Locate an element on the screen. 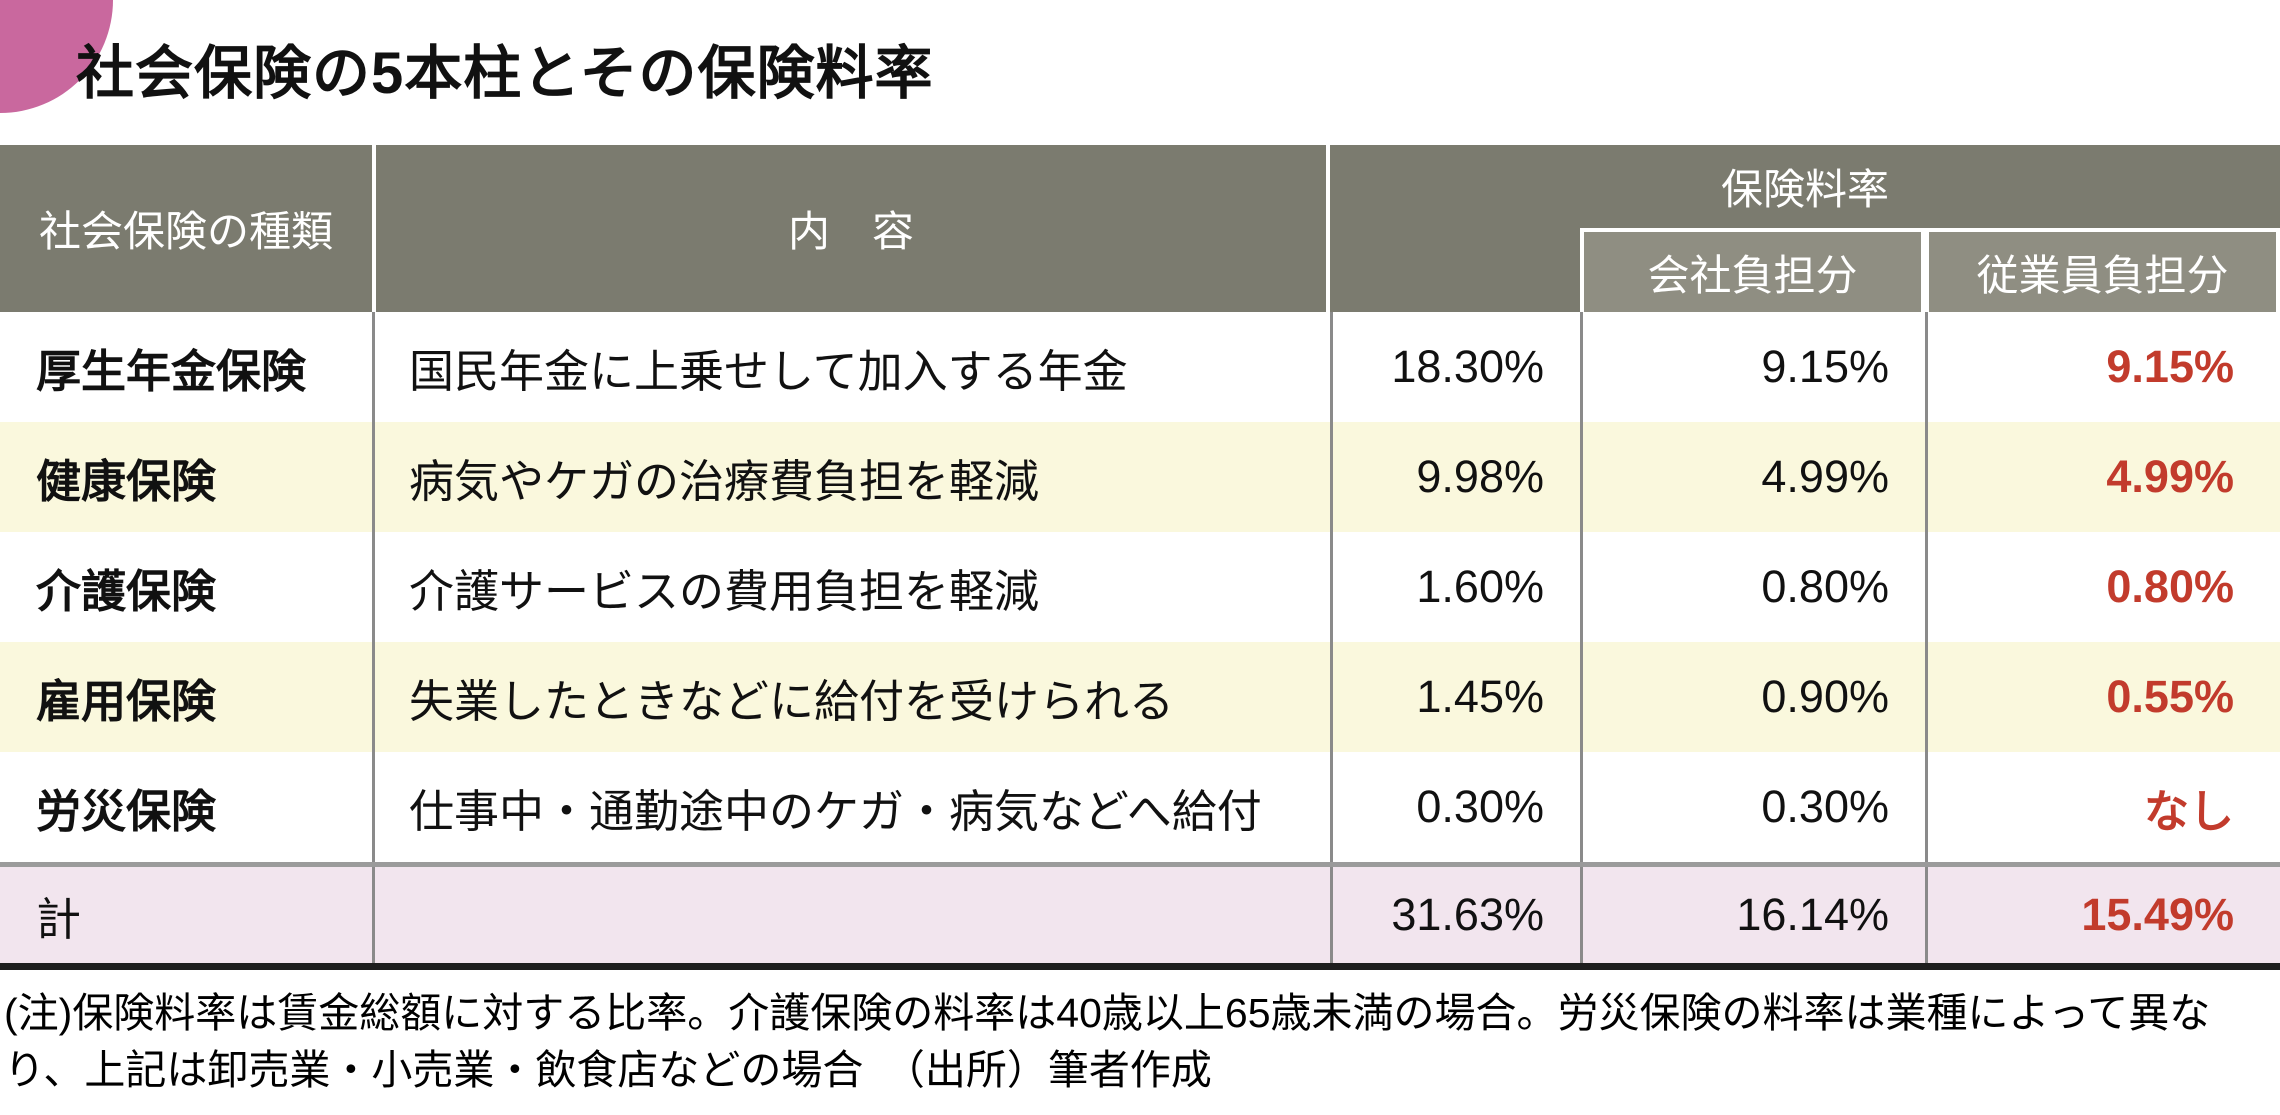  row-description: 仕事中・通勤途中のケガ・病気などへ給付 is located at coordinates (851, 807).